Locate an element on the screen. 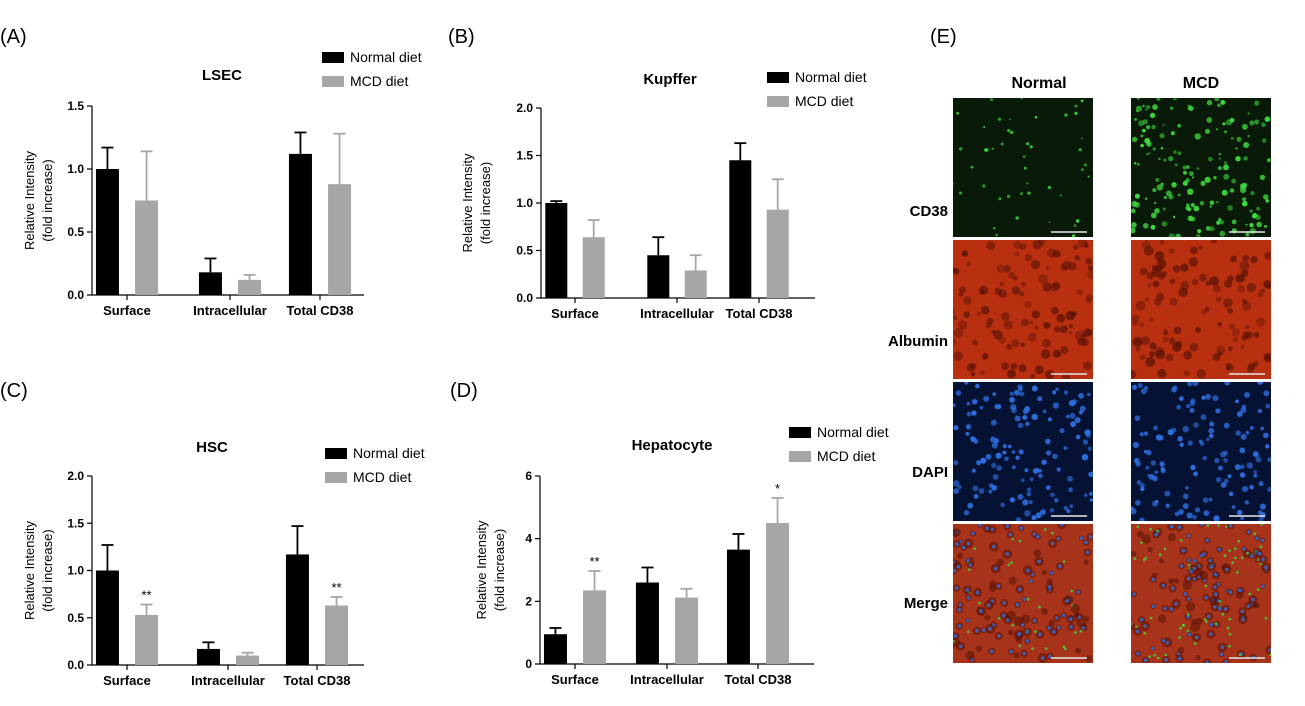  panel-letter-b: (B) is located at coordinates (461, 37).